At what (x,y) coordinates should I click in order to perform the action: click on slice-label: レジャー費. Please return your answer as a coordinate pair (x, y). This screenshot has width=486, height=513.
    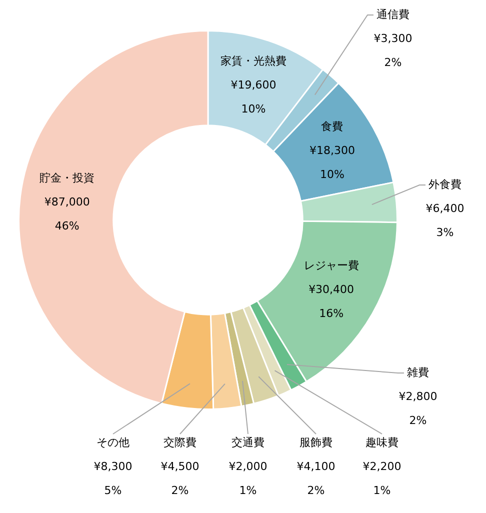
    Looking at the image, I should click on (331, 265).